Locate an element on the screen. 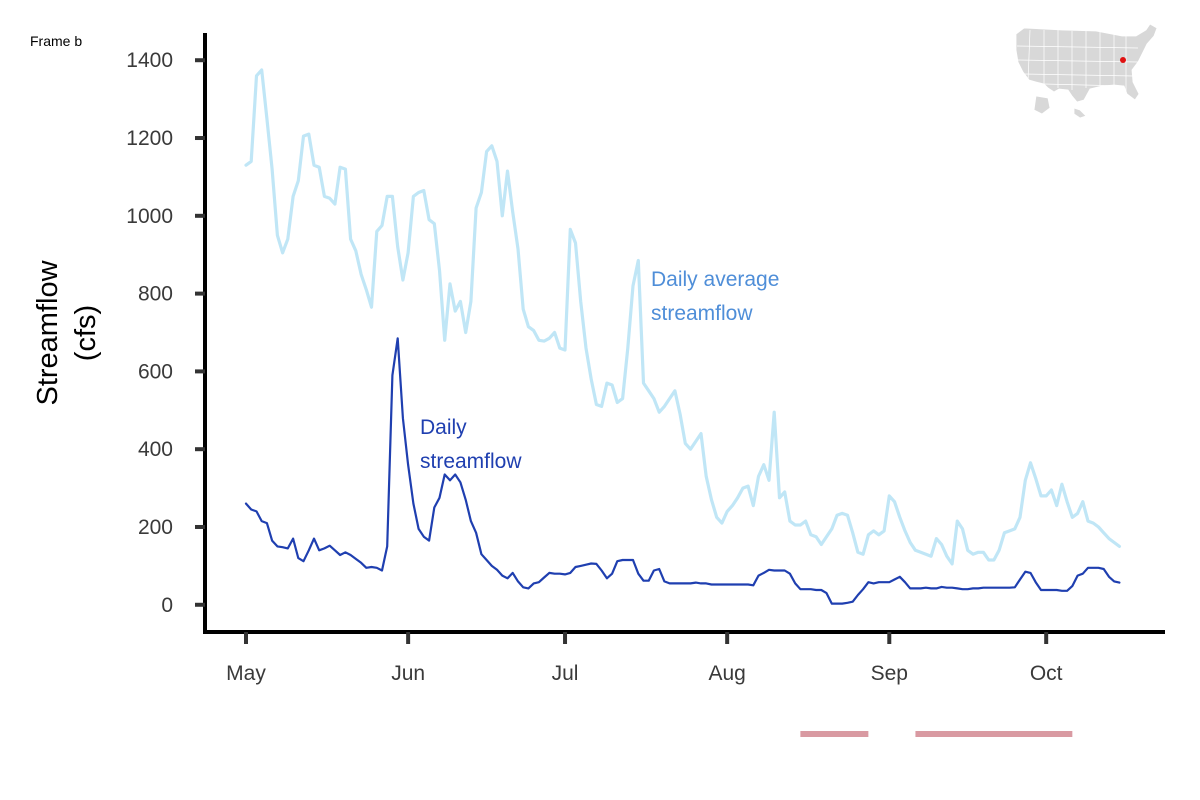 The height and width of the screenshot is (800, 1200). x-tick-label: Jun is located at coordinates (408, 673).